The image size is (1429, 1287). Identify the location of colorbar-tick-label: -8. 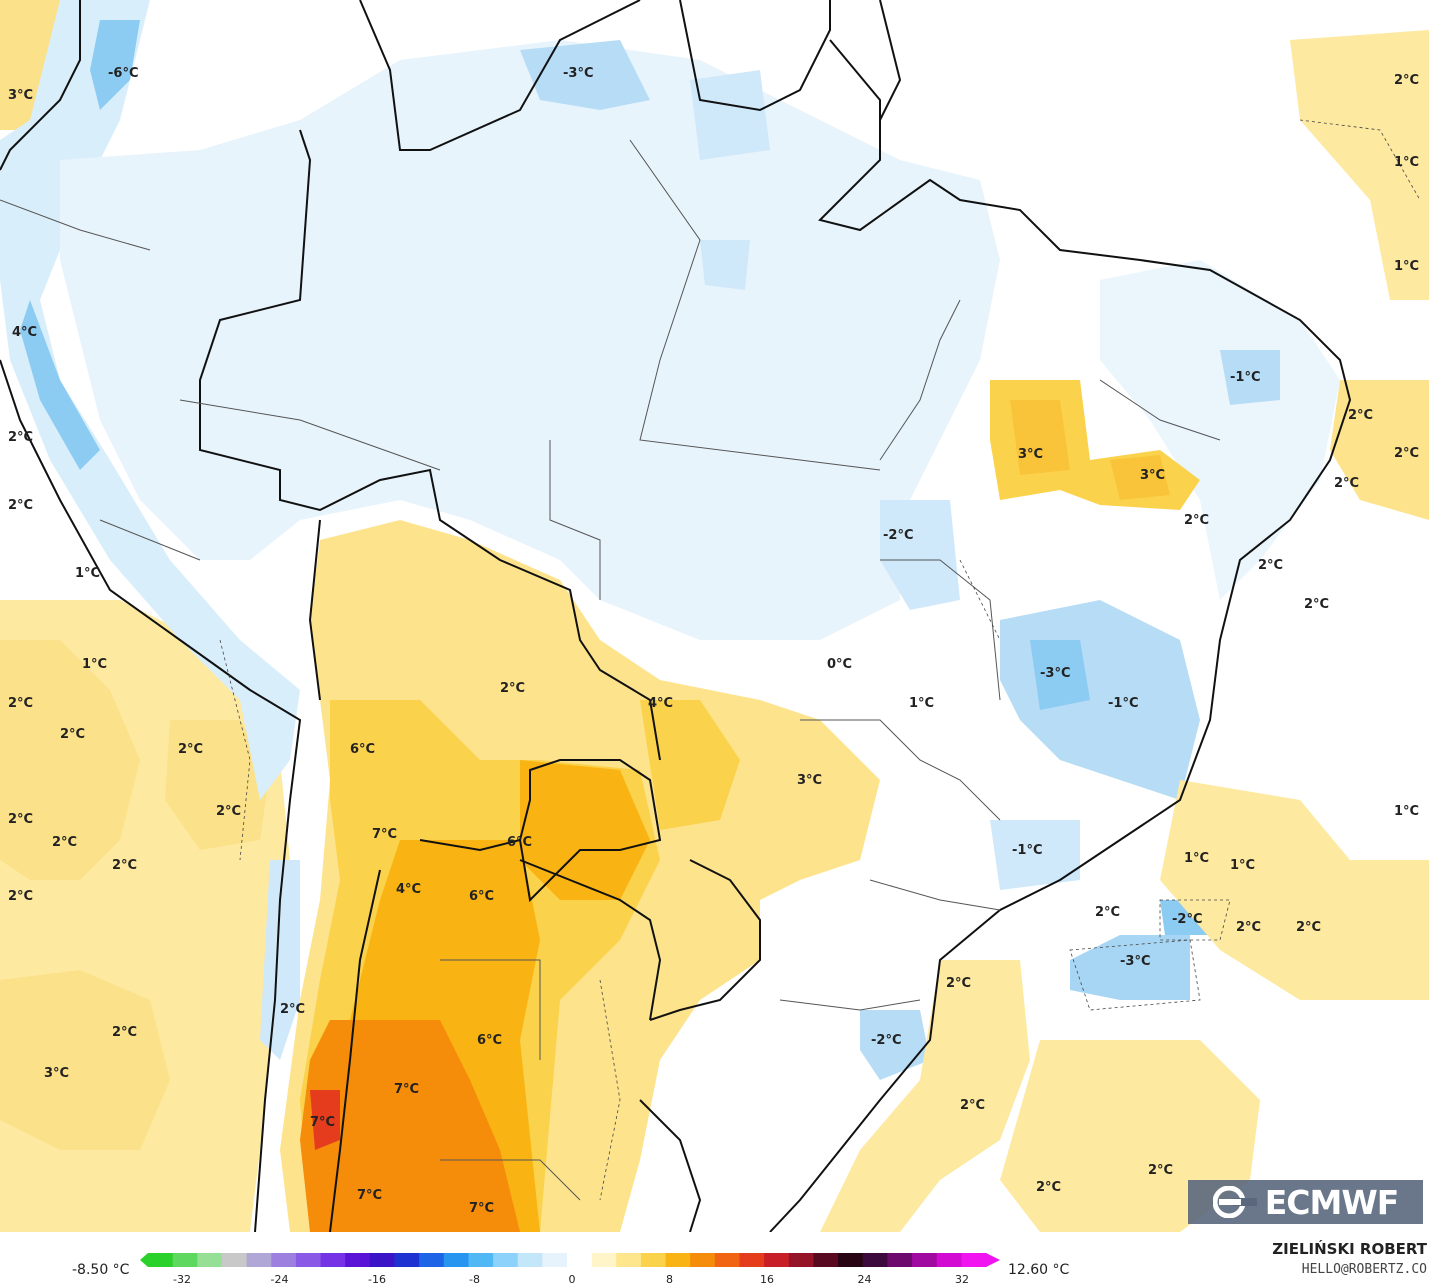
(474, 1279).